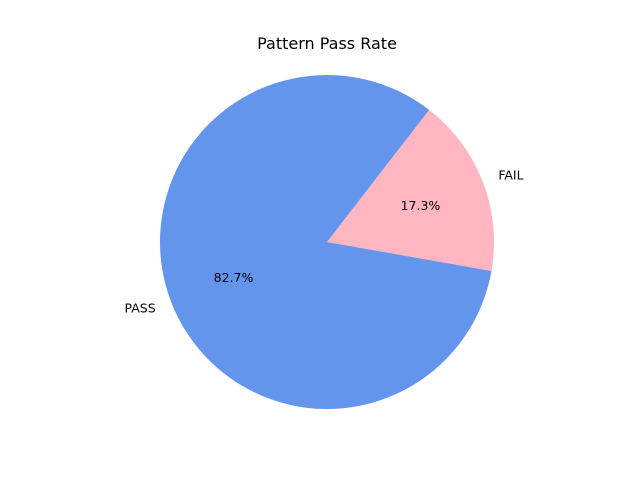 The width and height of the screenshot is (640, 480). What do you see at coordinates (327, 43) in the screenshot?
I see `chart-title: Pattern Pass Rate` at bounding box center [327, 43].